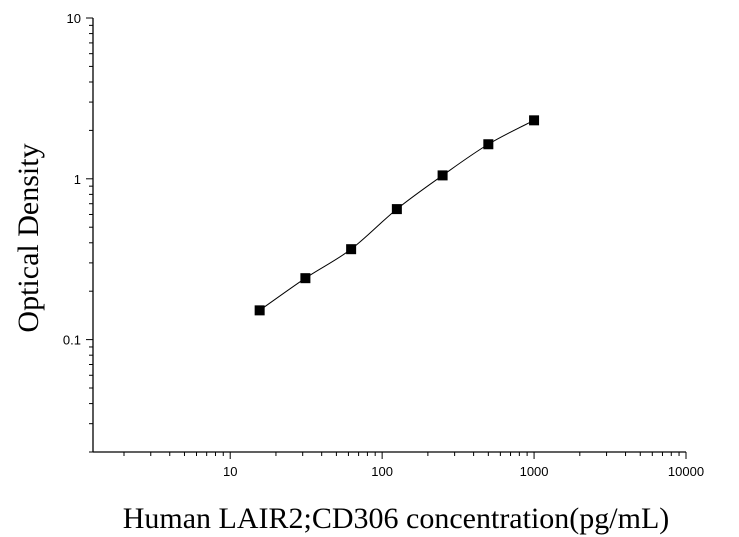  I want to click on y-tick-label: 1, so click(77, 179).